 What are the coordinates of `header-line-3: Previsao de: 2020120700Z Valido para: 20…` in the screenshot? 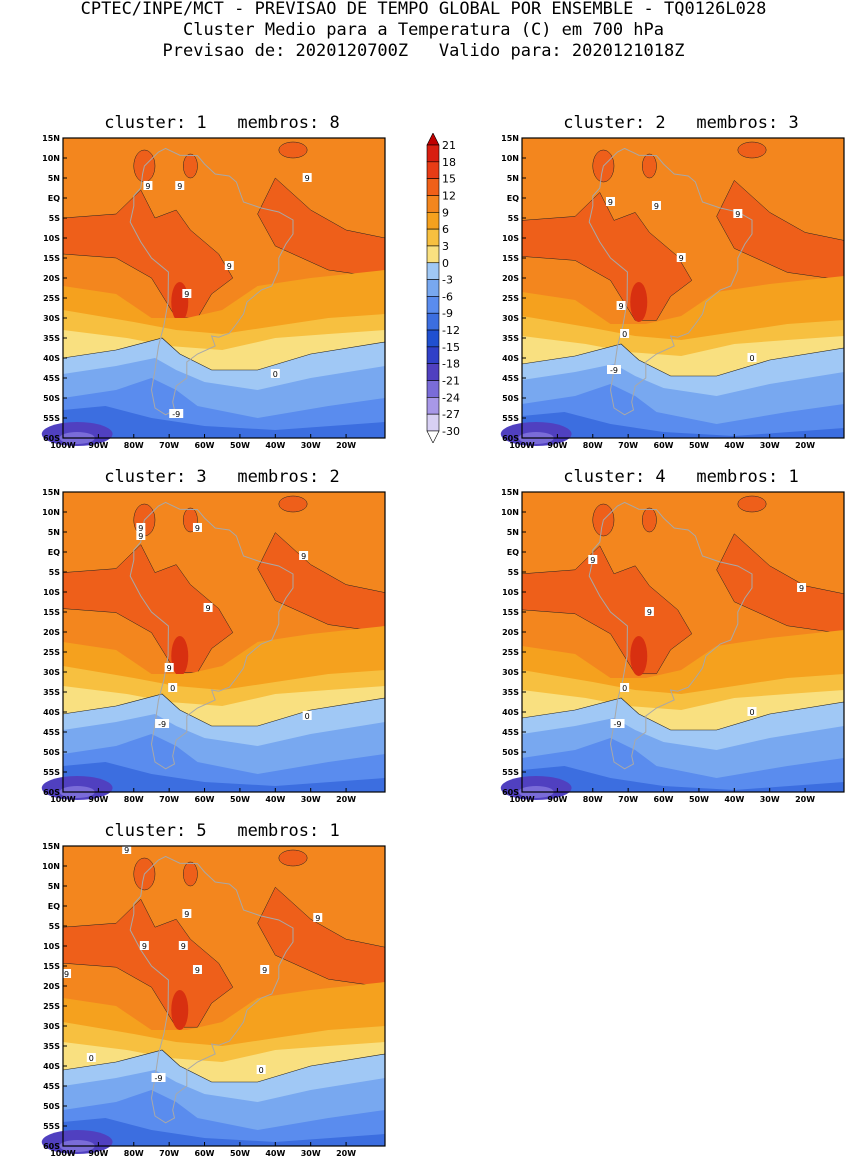 It's located at (423, 51).